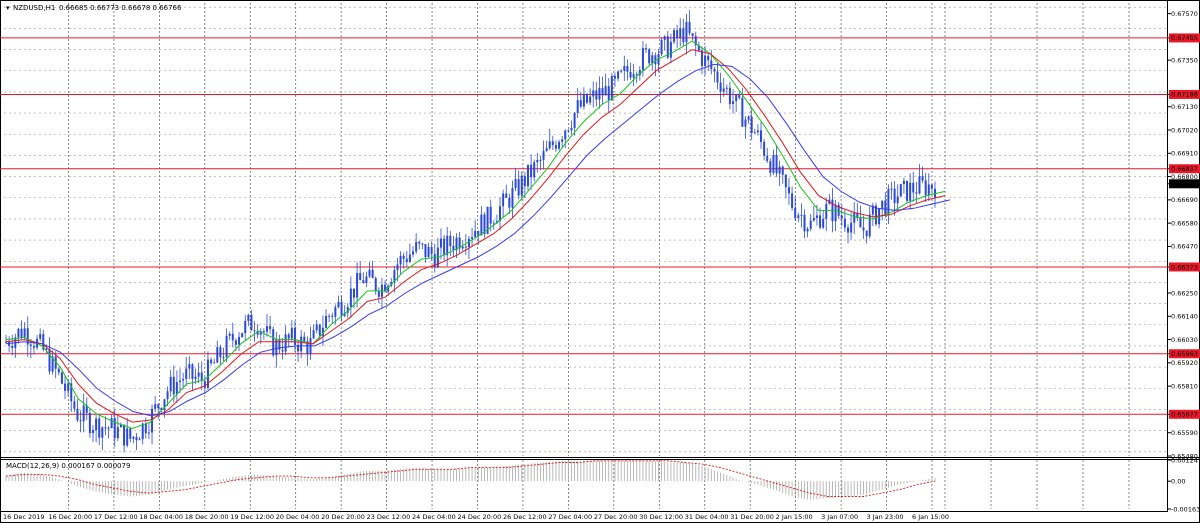 This screenshot has height=523, width=1200. What do you see at coordinates (885, 517) in the screenshot?
I see `x-tick-label: 3 Jan 23:00` at bounding box center [885, 517].